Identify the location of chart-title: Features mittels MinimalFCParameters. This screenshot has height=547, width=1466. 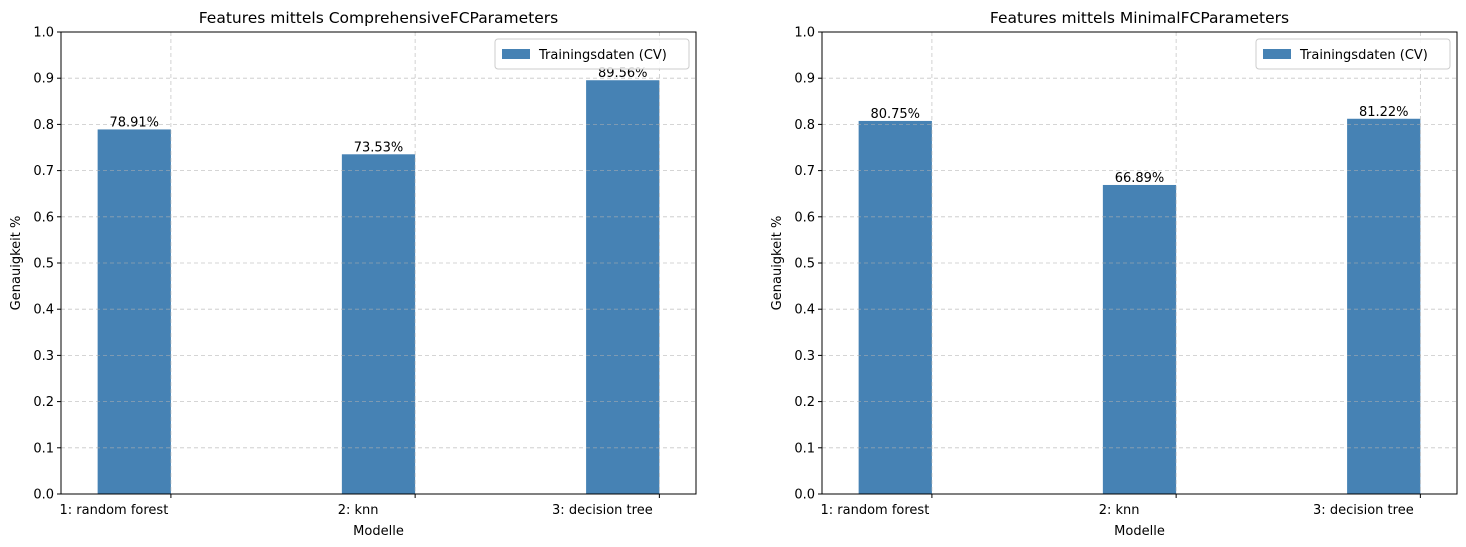
(1139, 18).